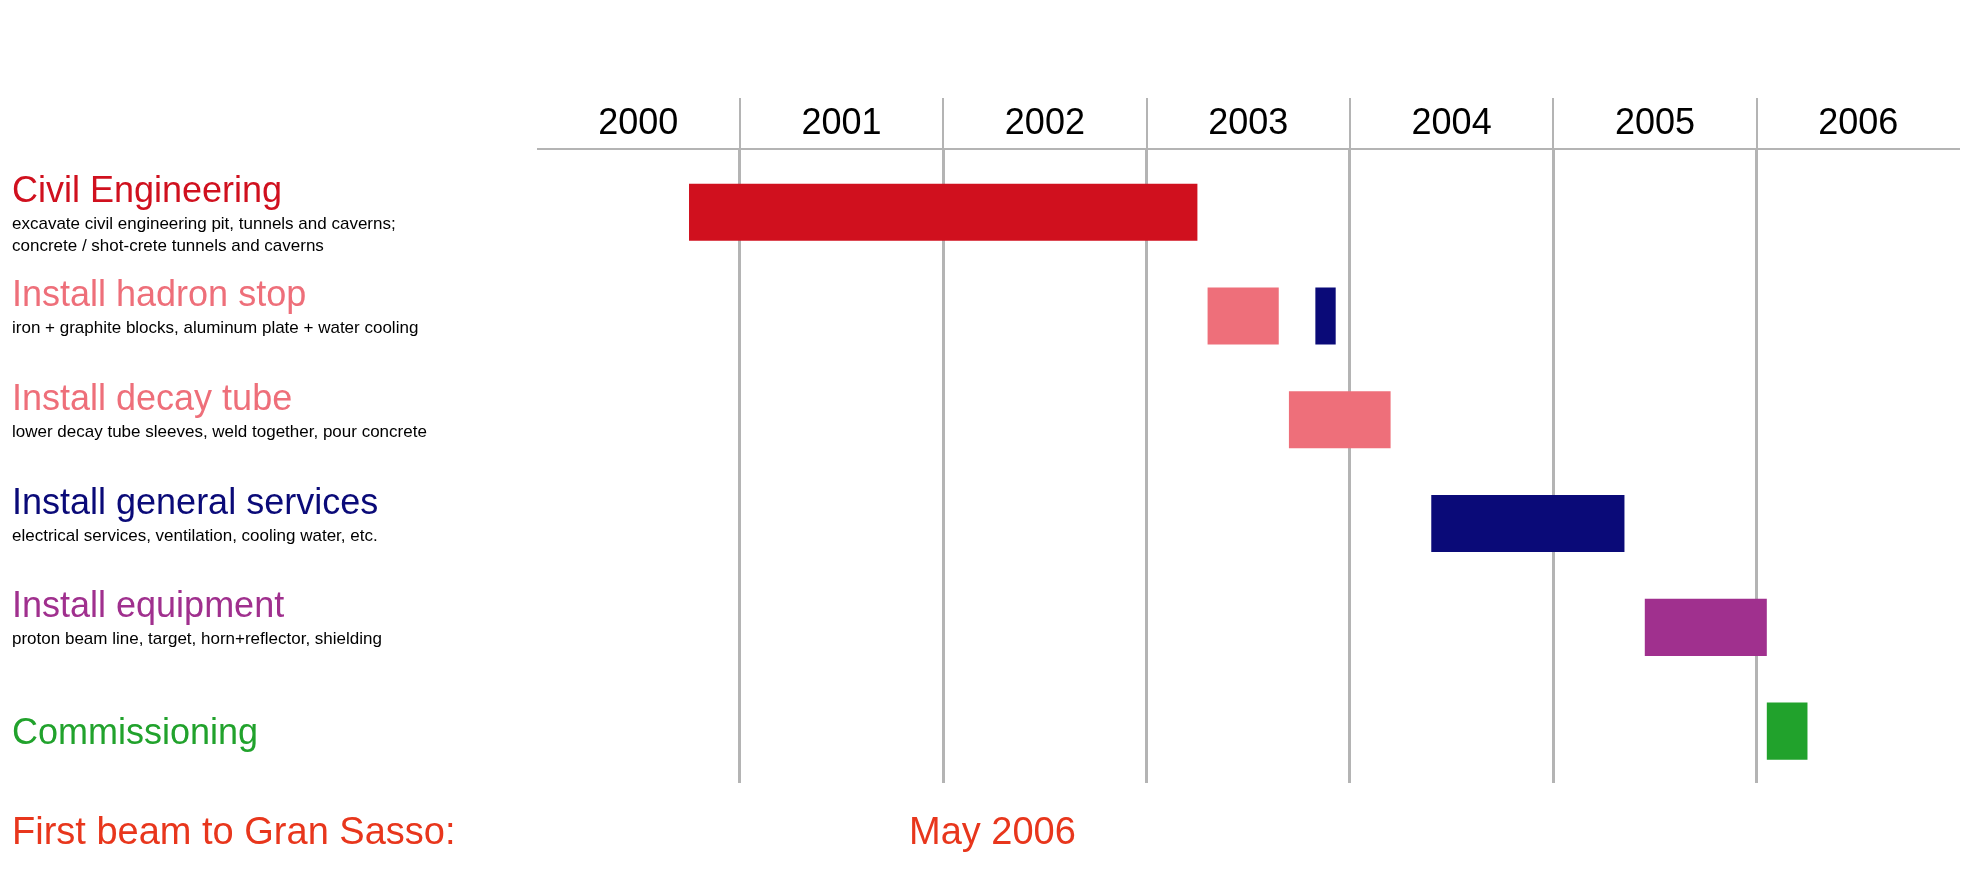 The image size is (1970, 883). Describe the element at coordinates (992, 831) in the screenshot. I see `text: May 2006` at that location.